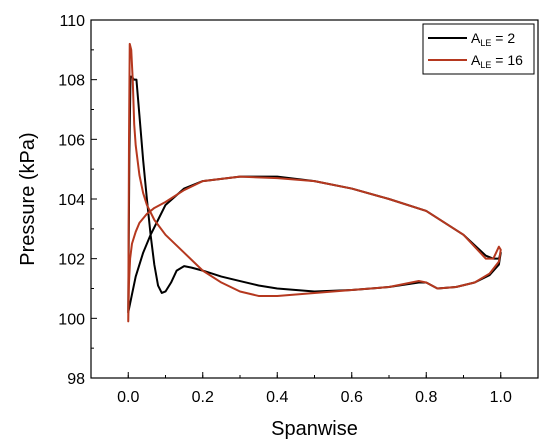 The image size is (550, 443). I want to click on x-tick-label: 0.6, so click(352, 397).